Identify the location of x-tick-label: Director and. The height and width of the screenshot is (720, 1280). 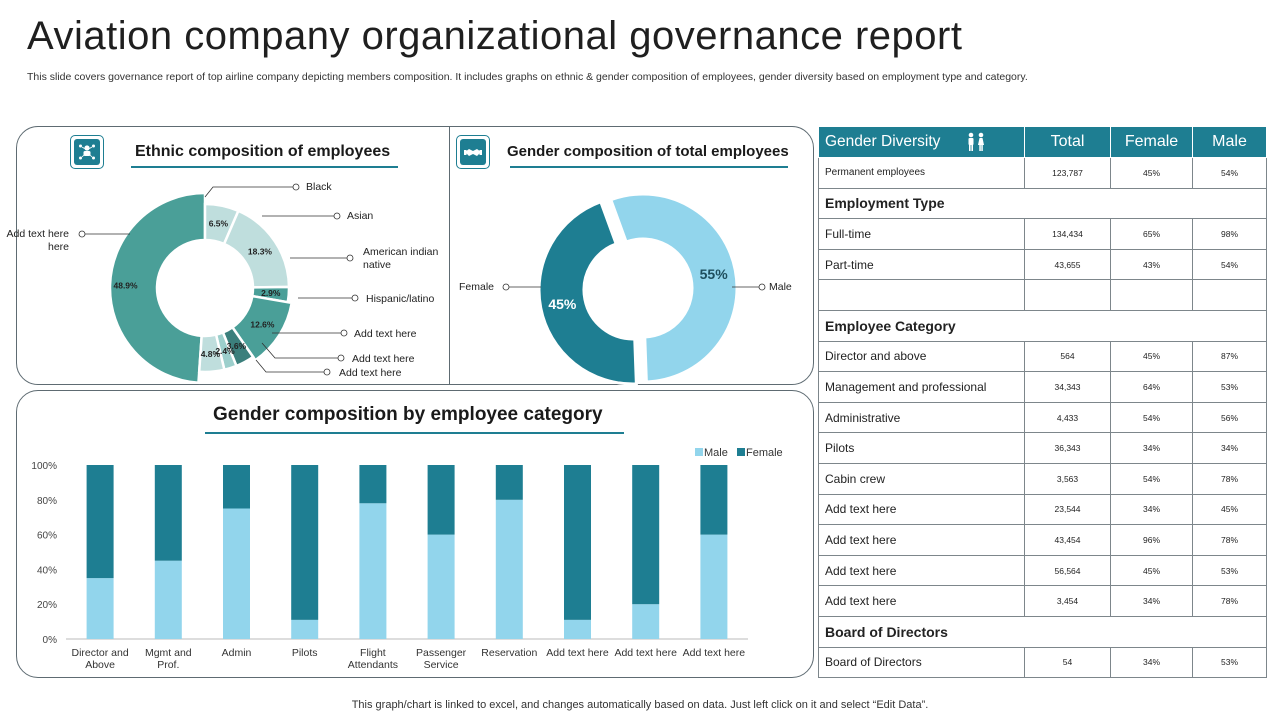
(99, 653).